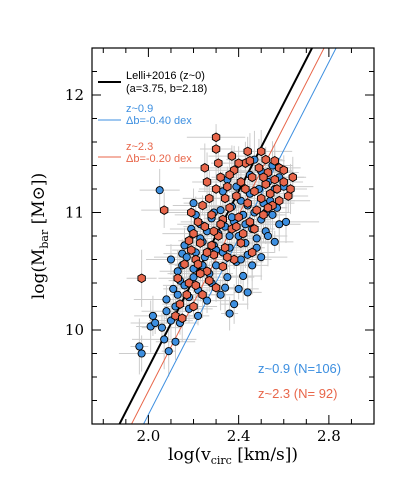 This screenshot has height=503, width=415. I want to click on legend-label-z09: z~0.9, so click(139, 109).